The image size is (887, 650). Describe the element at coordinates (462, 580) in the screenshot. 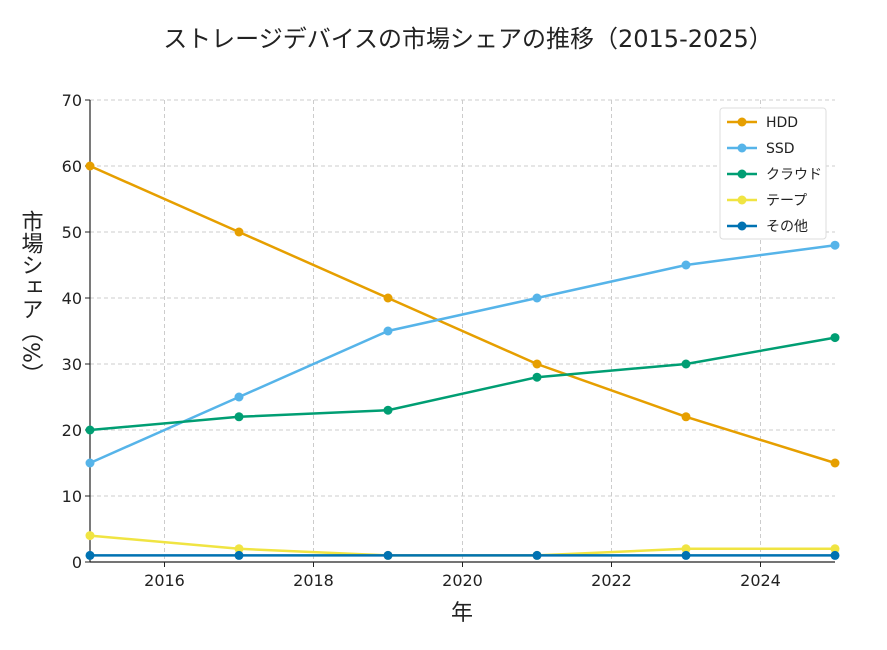

I see `x-tick-label: 2020` at that location.